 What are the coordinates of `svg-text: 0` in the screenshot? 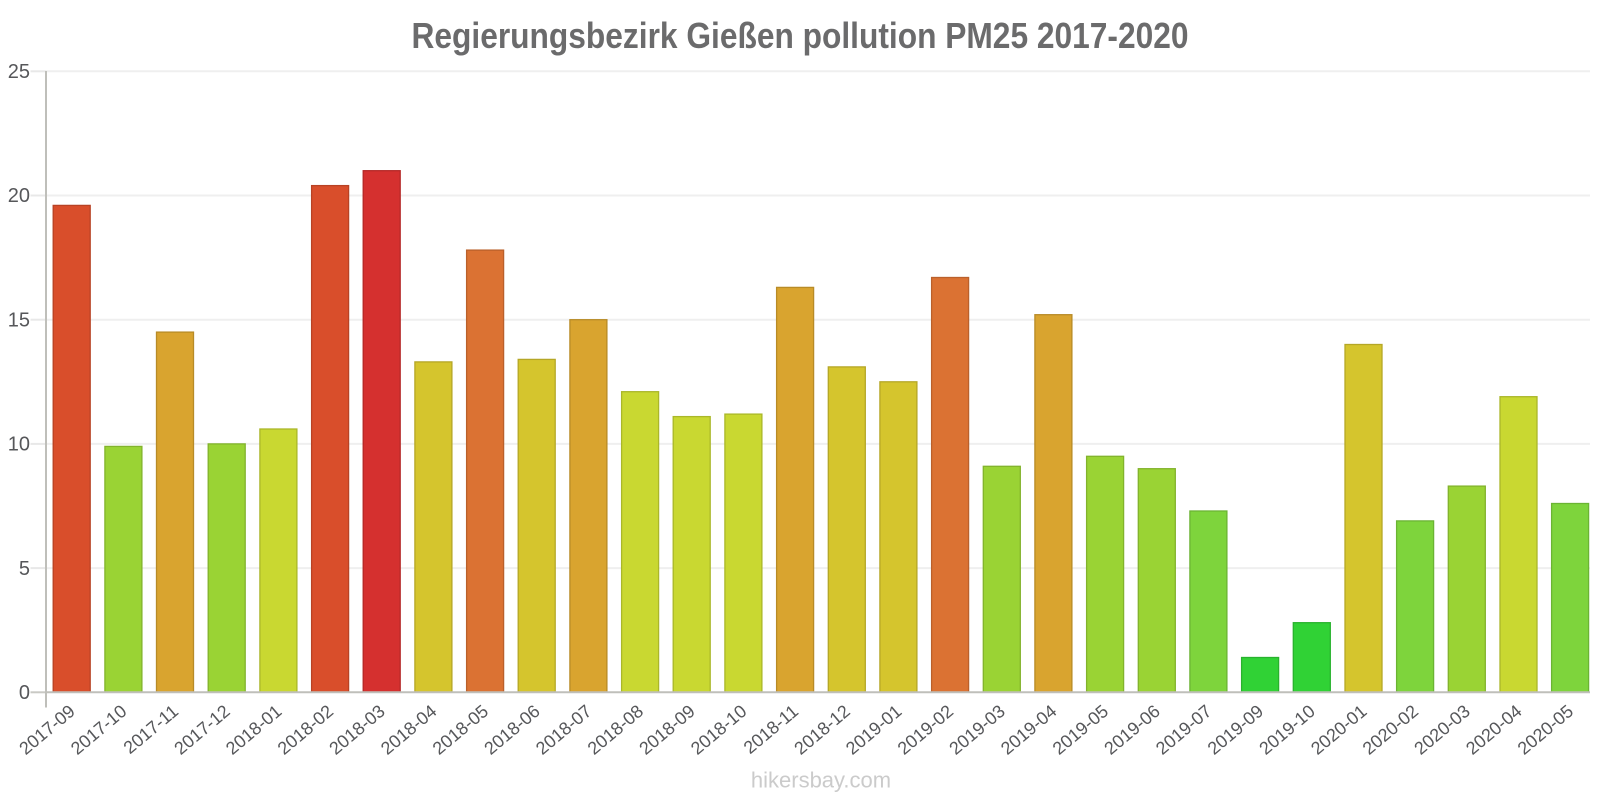 It's located at (24, 693).